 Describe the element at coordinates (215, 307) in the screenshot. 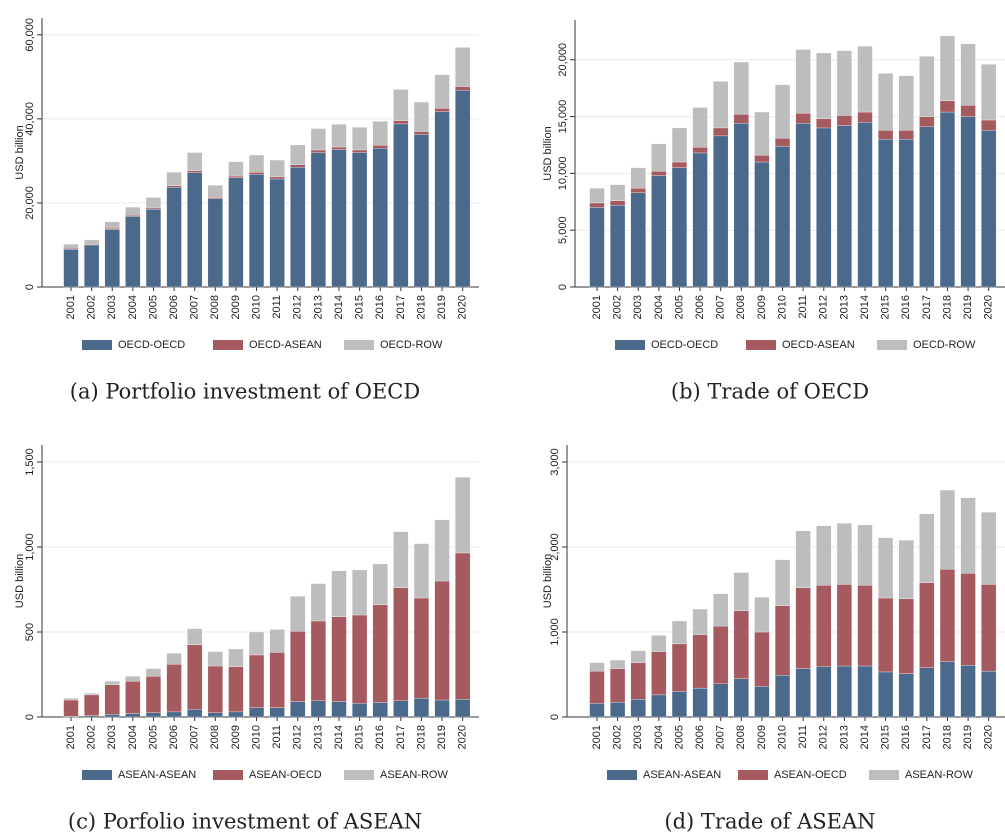

I see `x-tick-label: 2008` at that location.